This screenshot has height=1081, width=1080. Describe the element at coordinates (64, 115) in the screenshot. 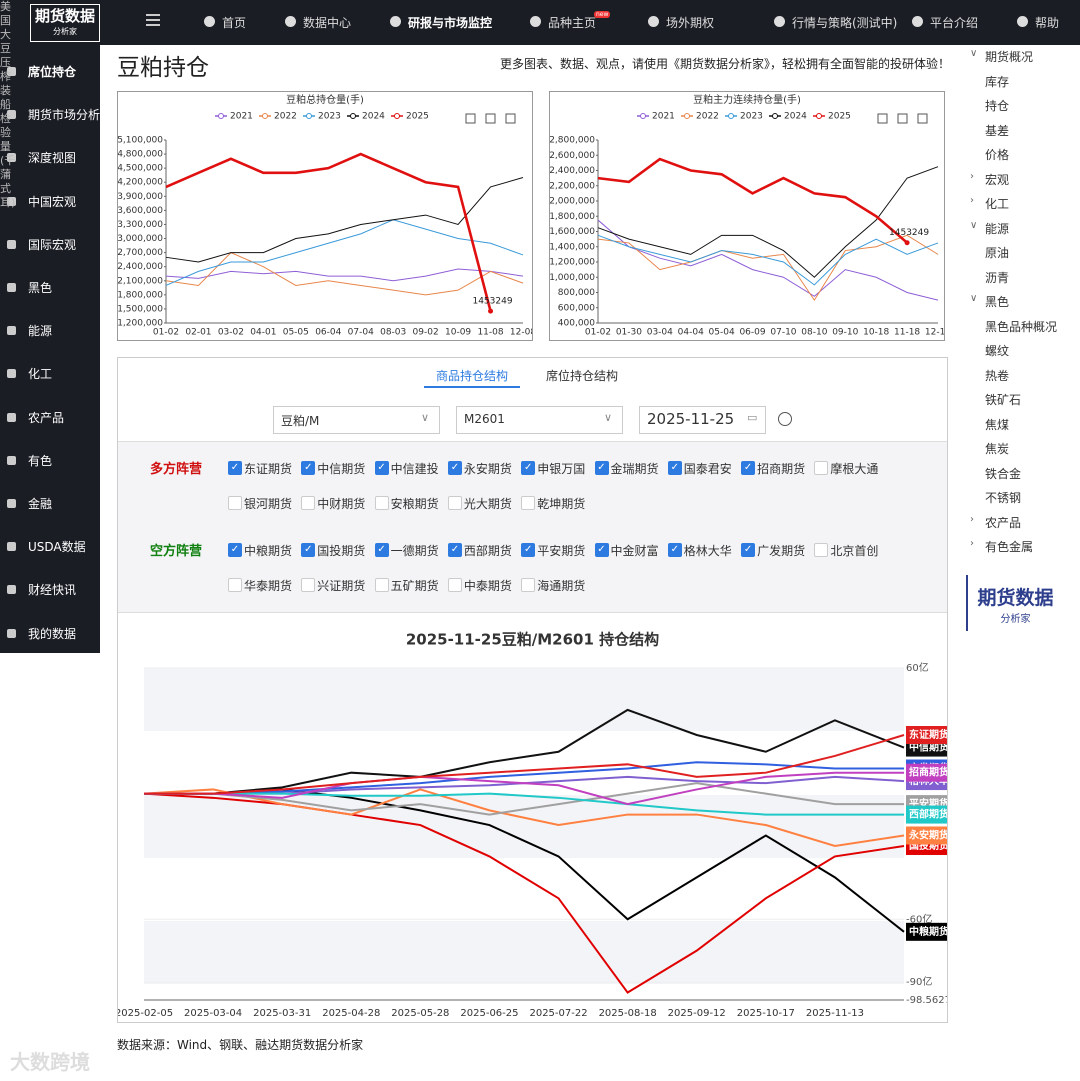

I see `sidebar-item: 期货市场分析` at that location.